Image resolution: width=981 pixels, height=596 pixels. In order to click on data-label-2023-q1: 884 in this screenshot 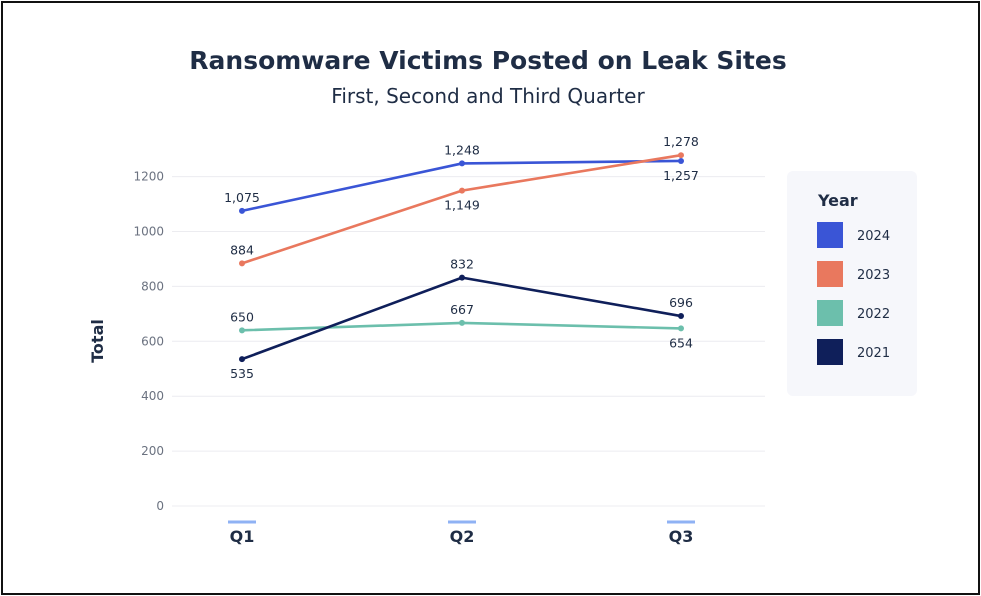, I will do `click(242, 249)`.